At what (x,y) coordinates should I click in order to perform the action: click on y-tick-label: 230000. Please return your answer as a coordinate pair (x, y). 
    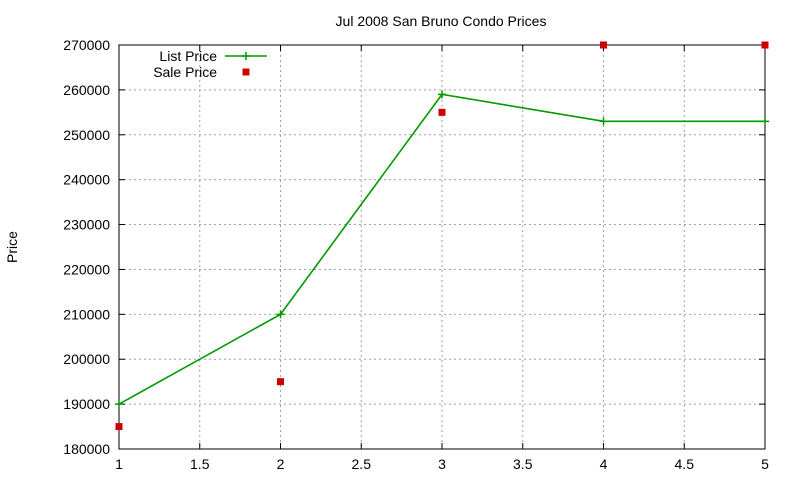
    Looking at the image, I should click on (86, 225).